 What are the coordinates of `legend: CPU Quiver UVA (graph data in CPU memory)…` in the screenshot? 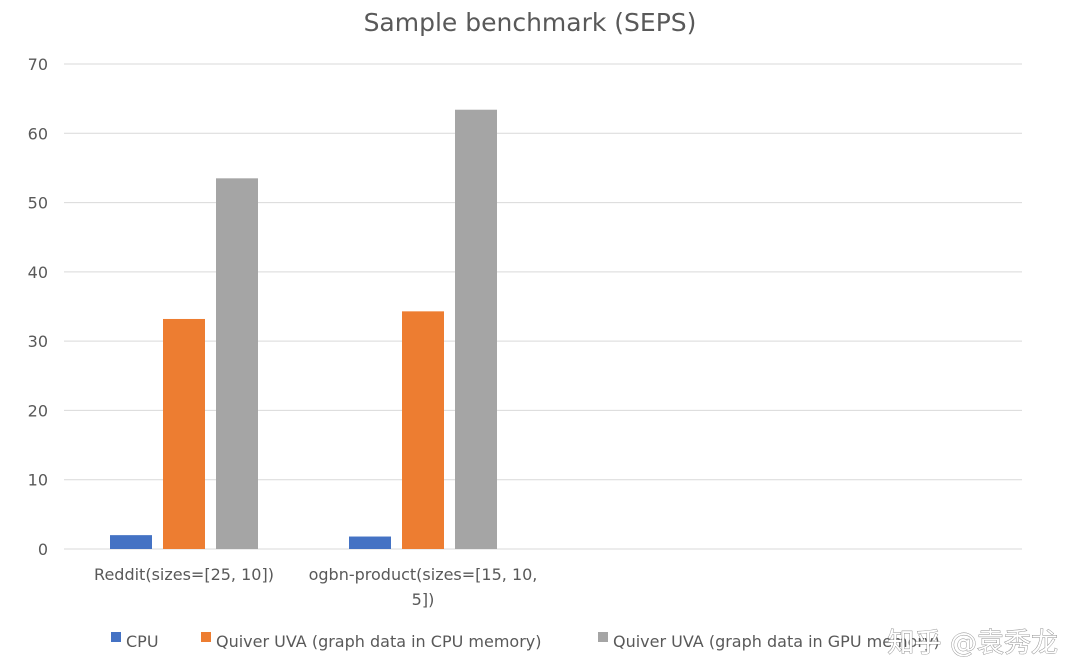 It's located at (525, 641).